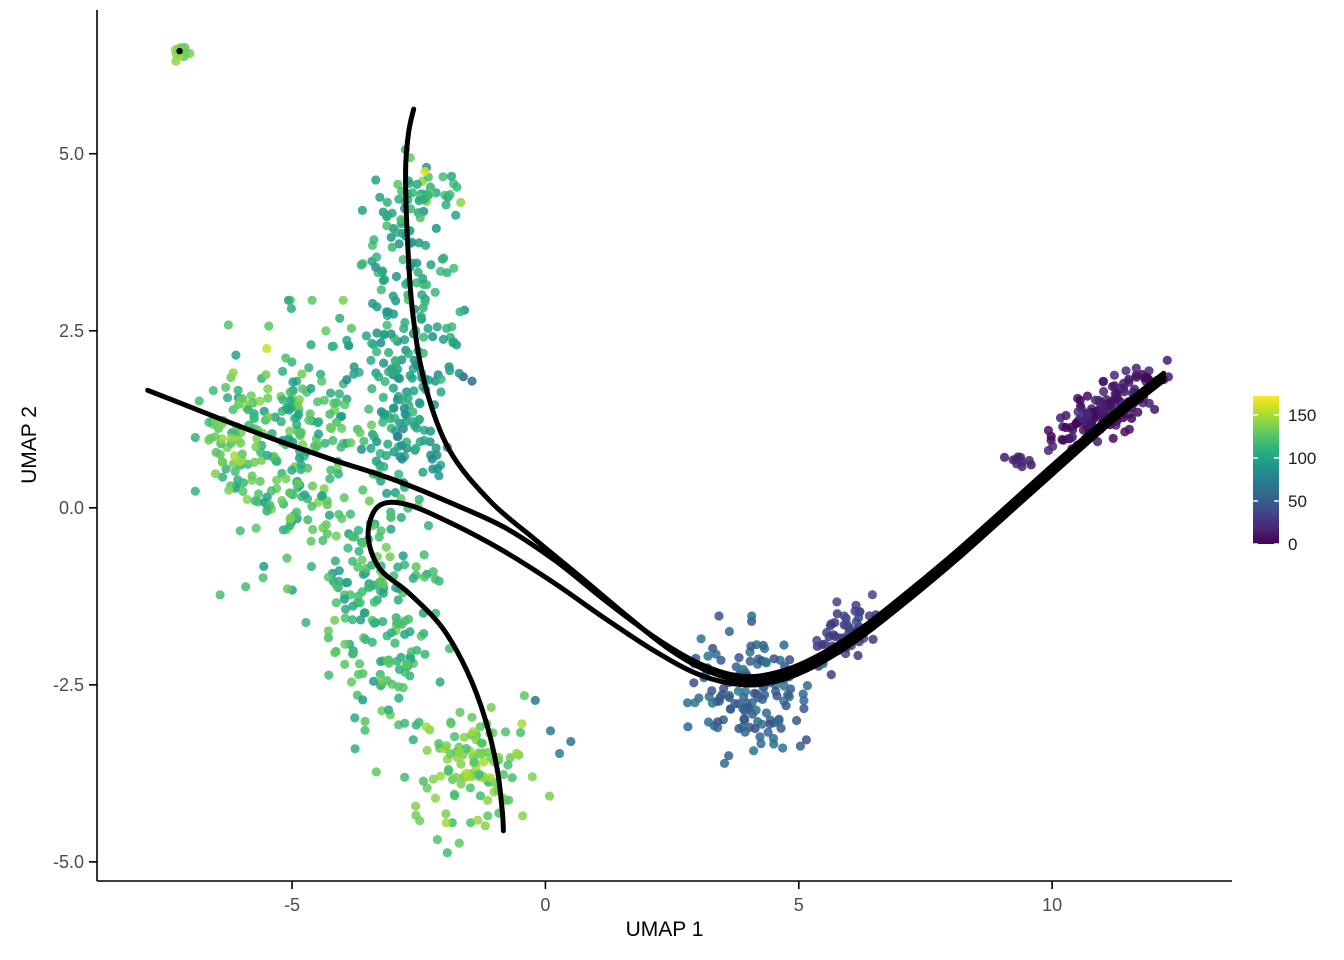  Describe the element at coordinates (179, 51) in the screenshot. I see `trajectory-endpoint-marker` at that location.